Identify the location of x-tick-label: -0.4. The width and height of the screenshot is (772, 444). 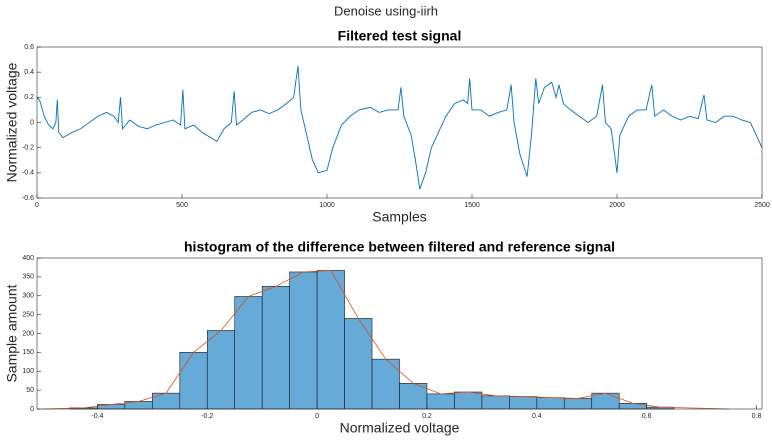
(97, 416).